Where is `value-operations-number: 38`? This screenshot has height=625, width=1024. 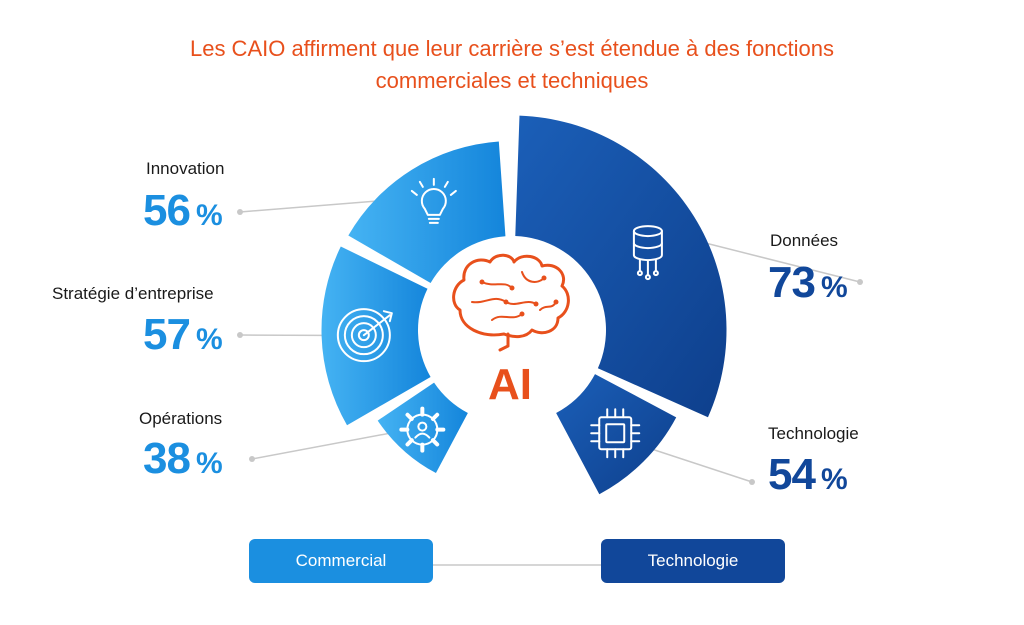
value-operations-number: 38 is located at coordinates (167, 458).